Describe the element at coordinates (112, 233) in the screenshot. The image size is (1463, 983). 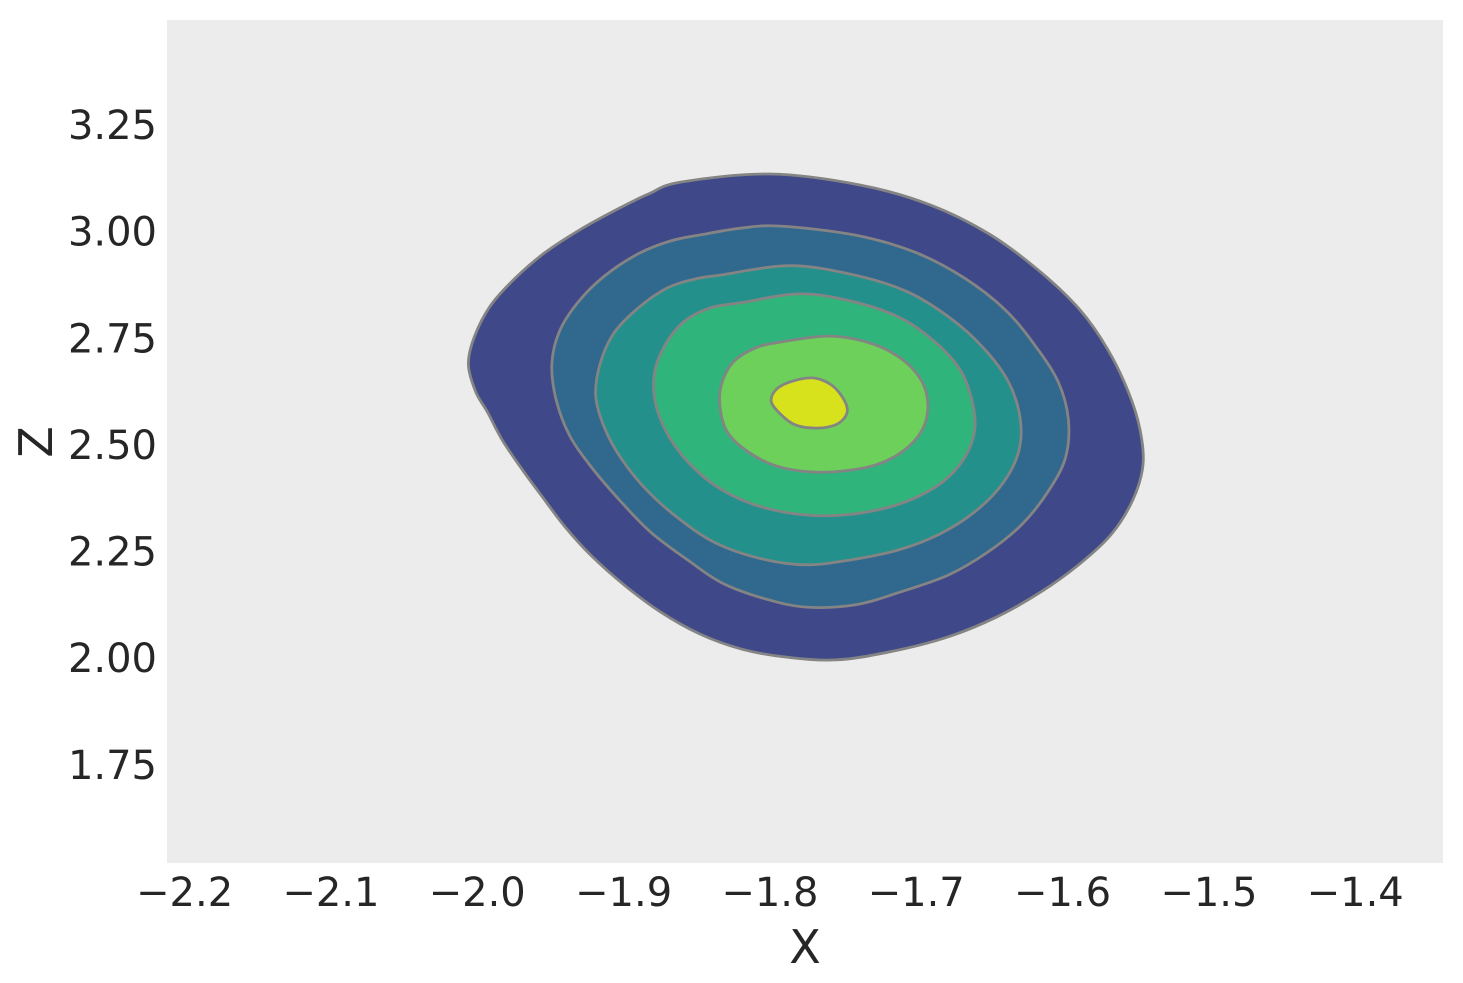
I see `y-tick-label: 3.00` at that location.